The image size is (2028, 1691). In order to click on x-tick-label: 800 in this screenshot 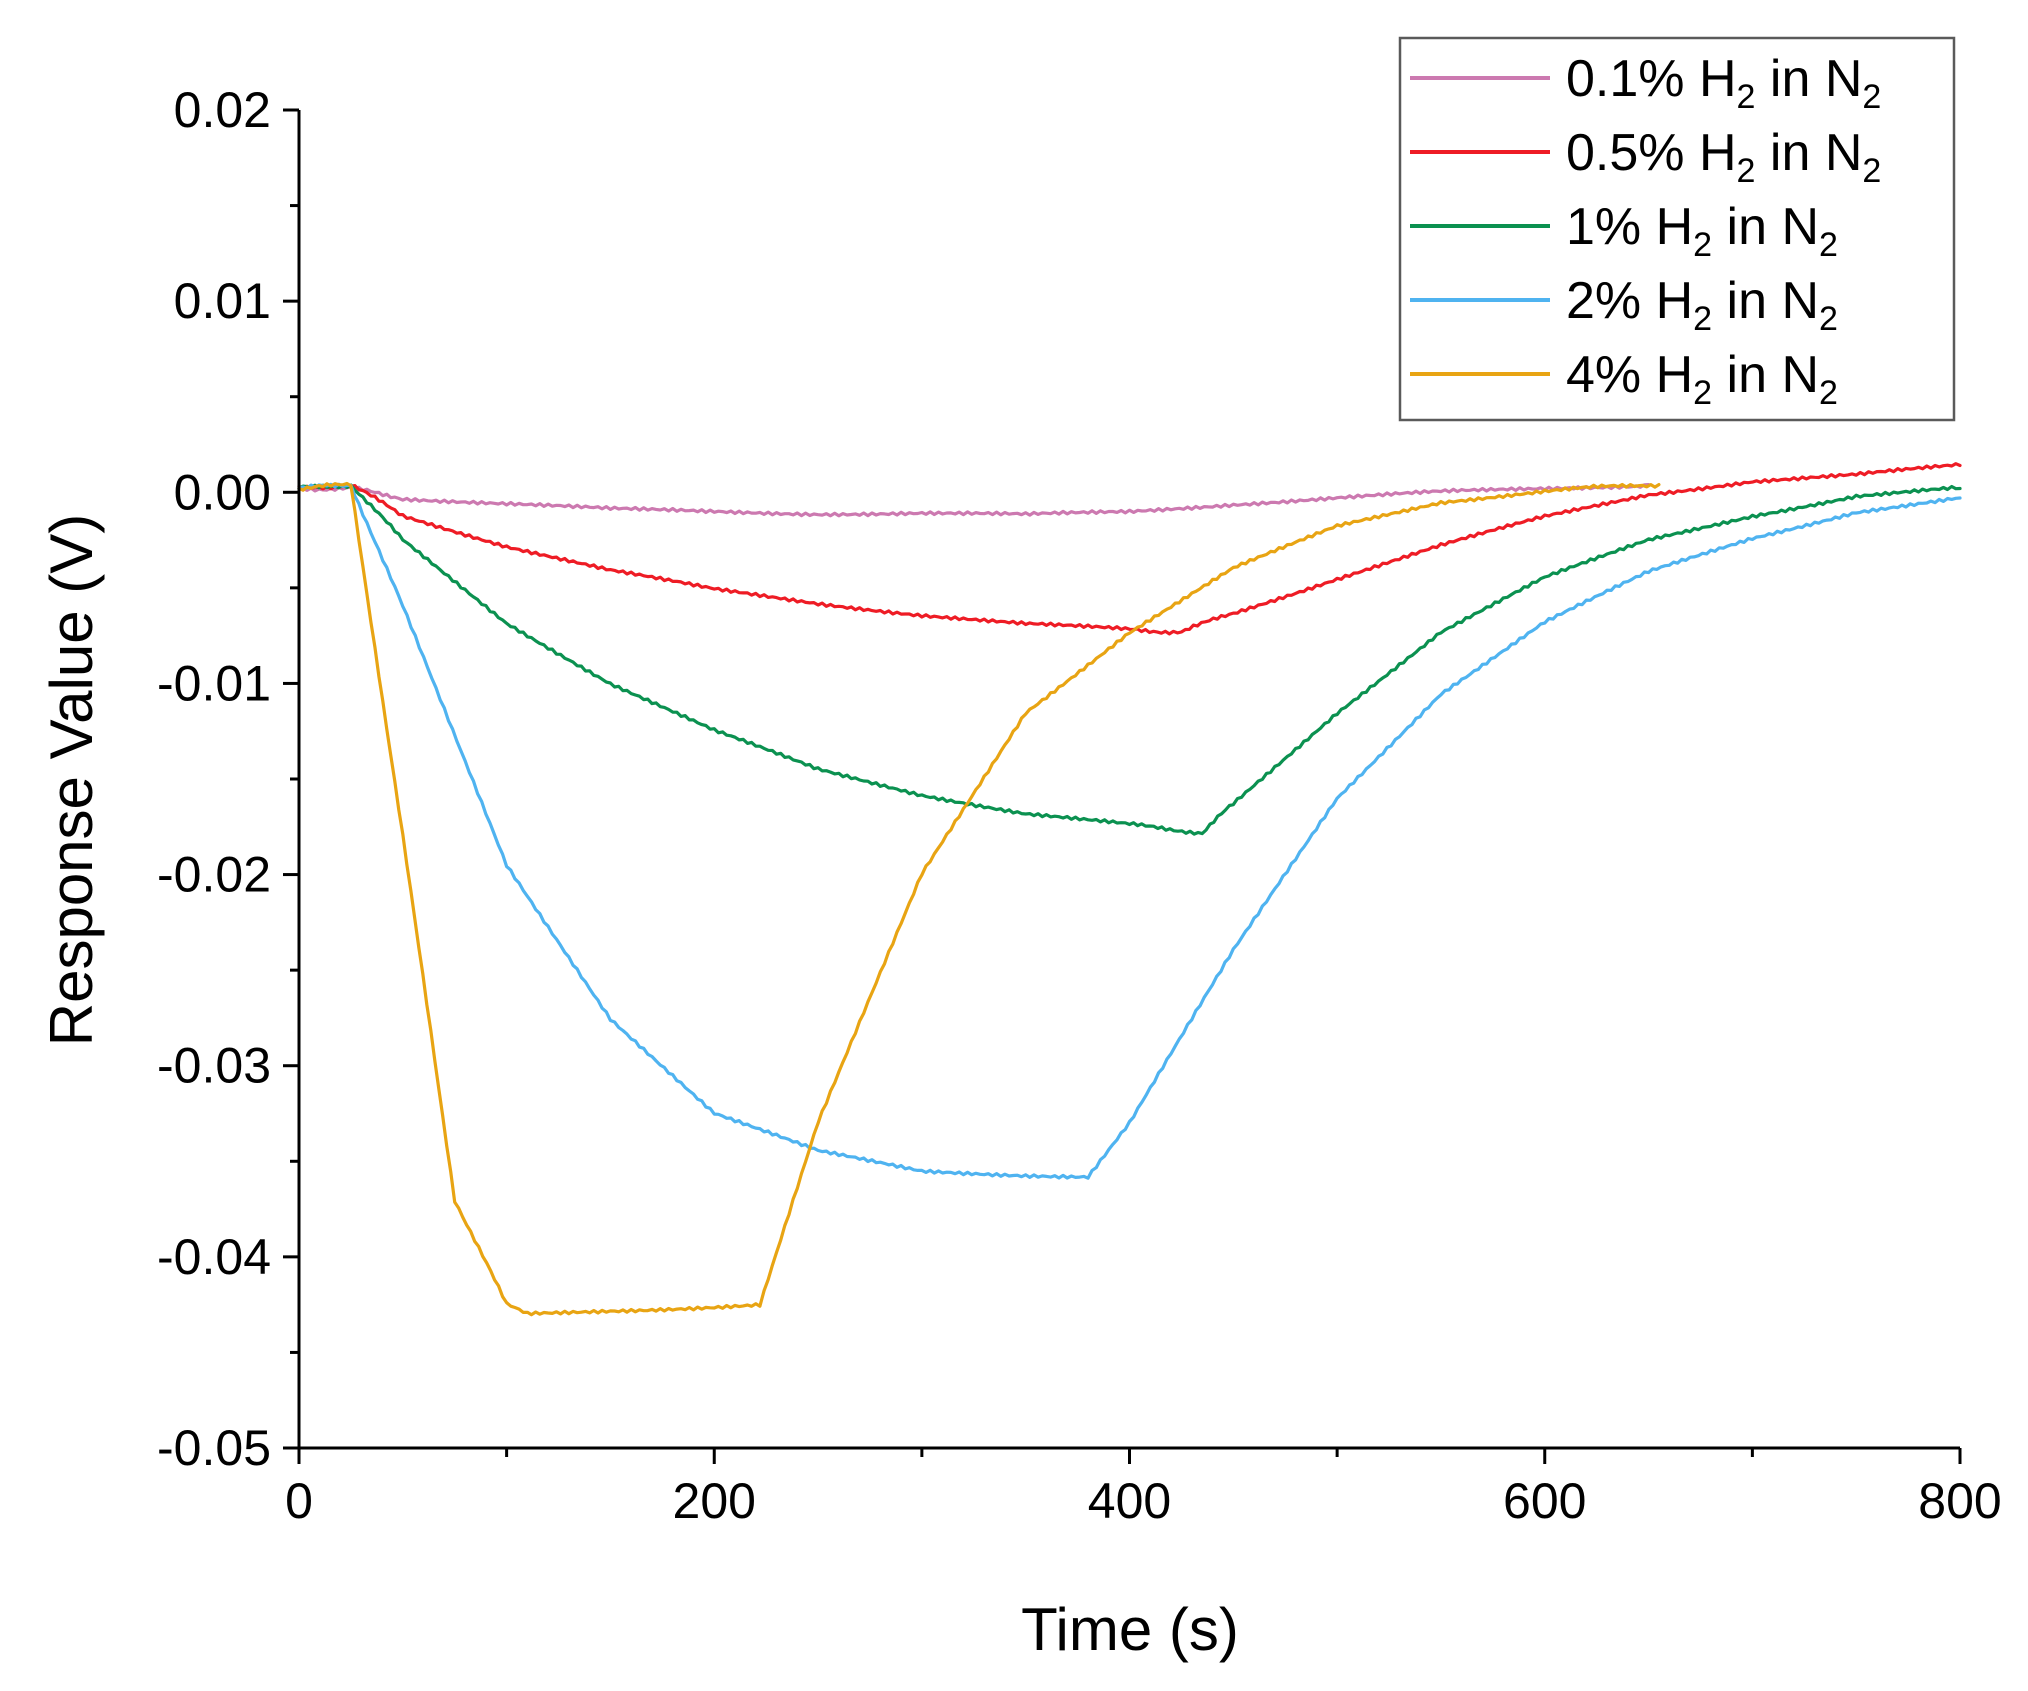, I will do `click(1959, 1501)`.